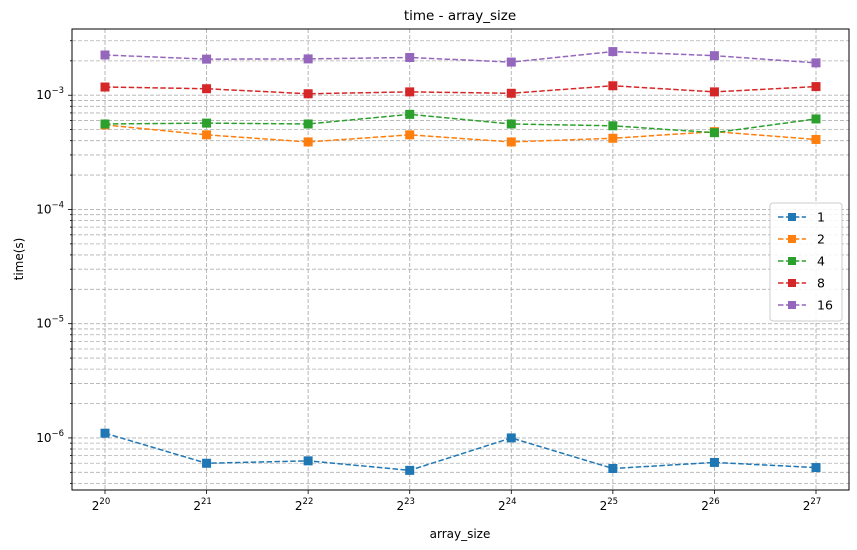 The height and width of the screenshot is (550, 857). What do you see at coordinates (710, 505) in the screenshot?
I see `x-tick-label: 226` at bounding box center [710, 505].